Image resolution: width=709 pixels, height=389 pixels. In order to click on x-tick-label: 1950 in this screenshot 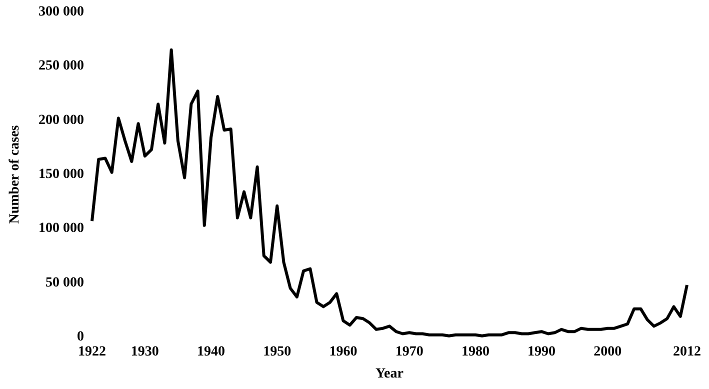, I will do `click(277, 352)`.